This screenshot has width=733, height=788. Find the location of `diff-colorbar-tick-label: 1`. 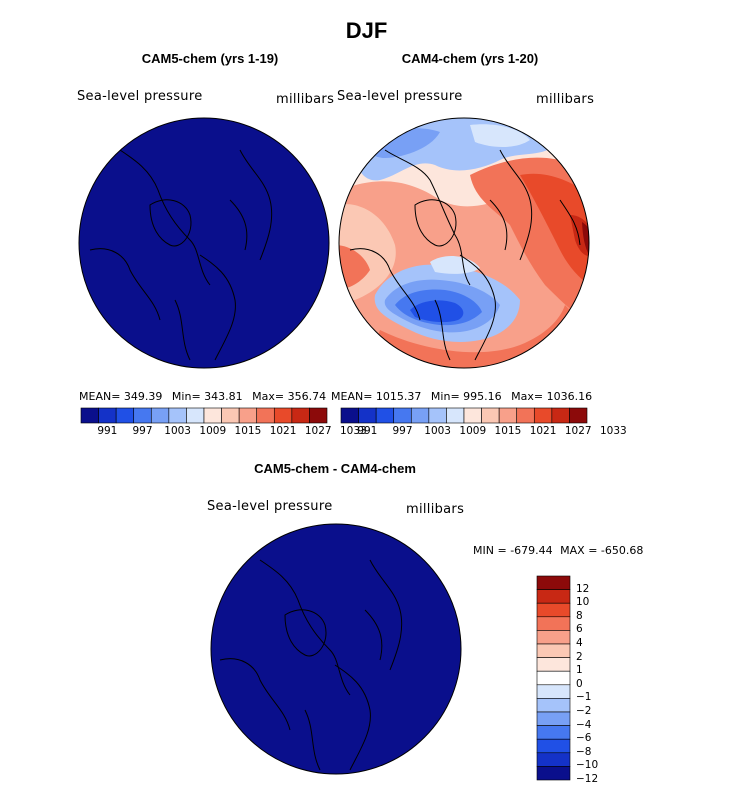

diff-colorbar-tick-label: 1 is located at coordinates (579, 670).